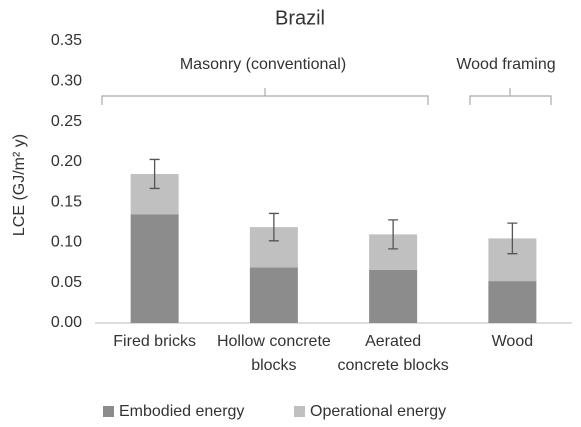  Describe the element at coordinates (66, 161) in the screenshot. I see `y-tick-label: 0.20` at that location.